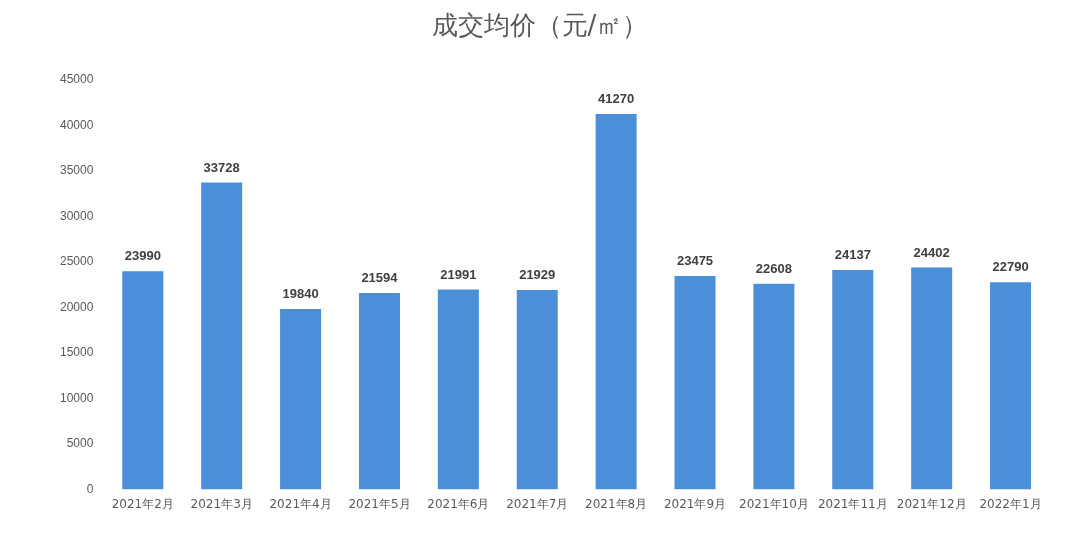 Image resolution: width=1080 pixels, height=543 pixels. Describe the element at coordinates (931, 503) in the screenshot. I see `x-tick-label: 2021年12月` at that location.